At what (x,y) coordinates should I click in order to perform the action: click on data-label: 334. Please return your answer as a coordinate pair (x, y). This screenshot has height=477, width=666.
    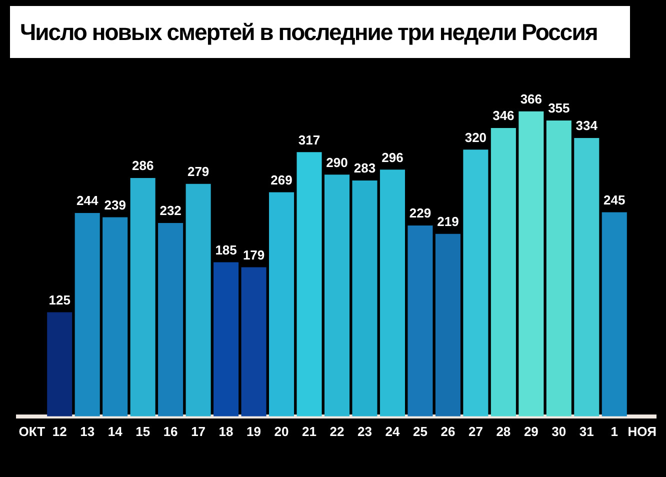
    Looking at the image, I should click on (587, 126).